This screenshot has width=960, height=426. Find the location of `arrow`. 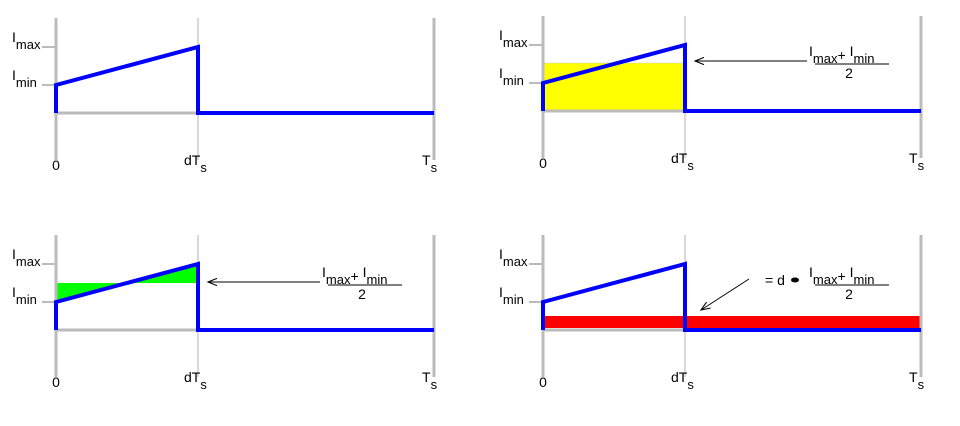

arrow is located at coordinates (724, 294).